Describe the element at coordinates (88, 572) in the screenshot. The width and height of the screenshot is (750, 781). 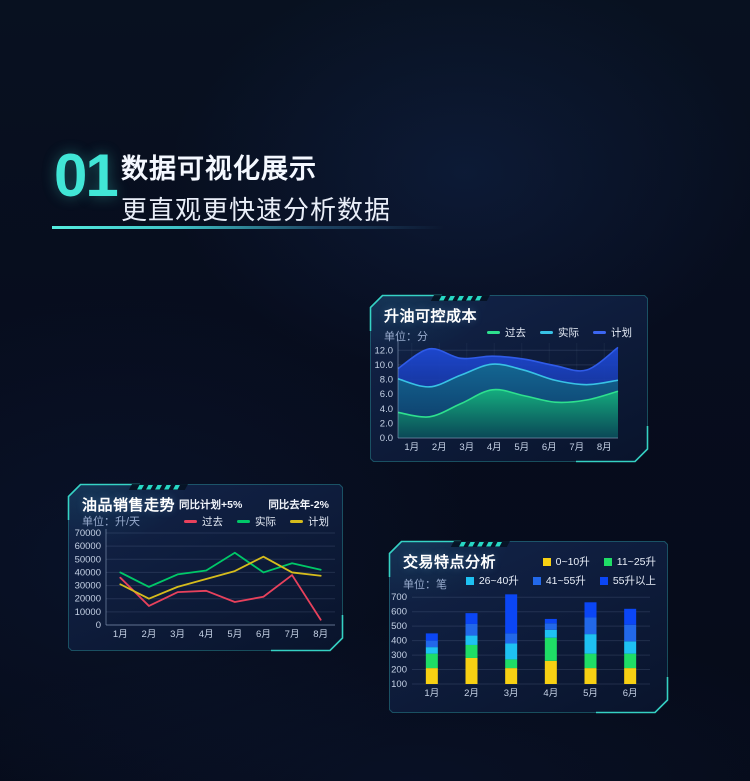
I see `svg-text: 40000` at that location.